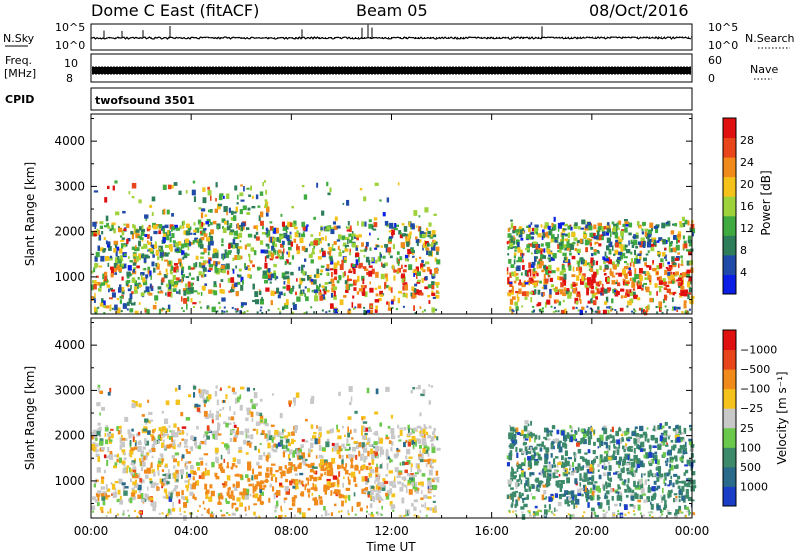 The width and height of the screenshot is (800, 558). I want to click on nsearch-label: N.Search, so click(770, 38).